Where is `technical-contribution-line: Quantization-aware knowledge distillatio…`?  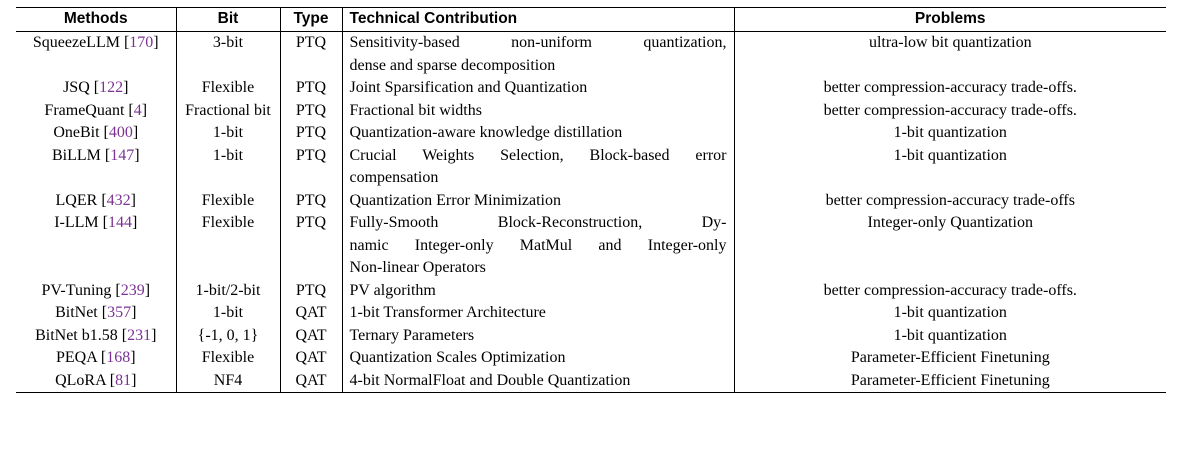 technical-contribution-line: Quantization-aware knowledge distillatio… is located at coordinates (486, 132).